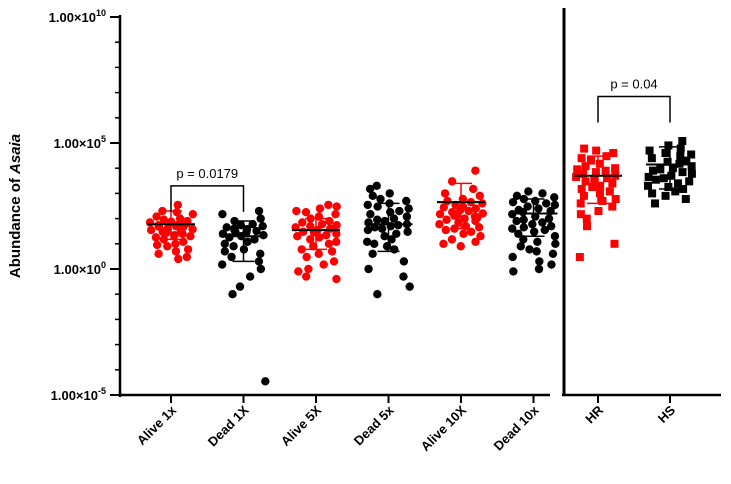 The height and width of the screenshot is (484, 731). What do you see at coordinates (78, 394) in the screenshot?
I see `y-tick-label: 1.00×10⁻⁵` at bounding box center [78, 394].